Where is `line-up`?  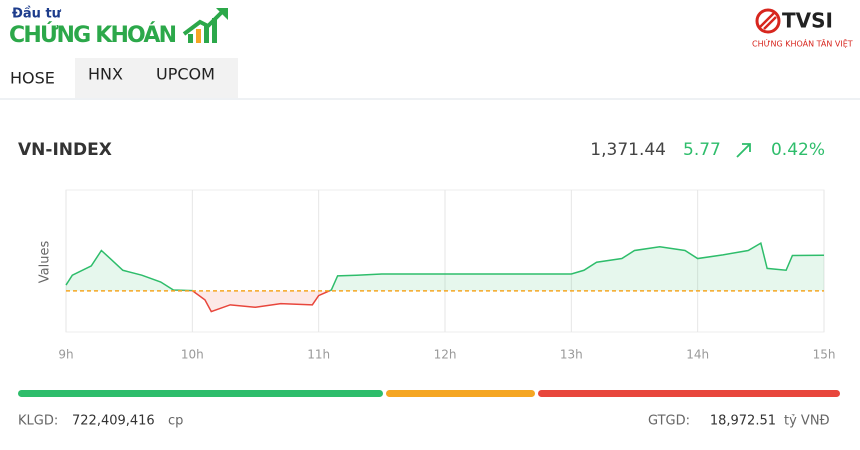
line-up is located at coordinates (445, 266).